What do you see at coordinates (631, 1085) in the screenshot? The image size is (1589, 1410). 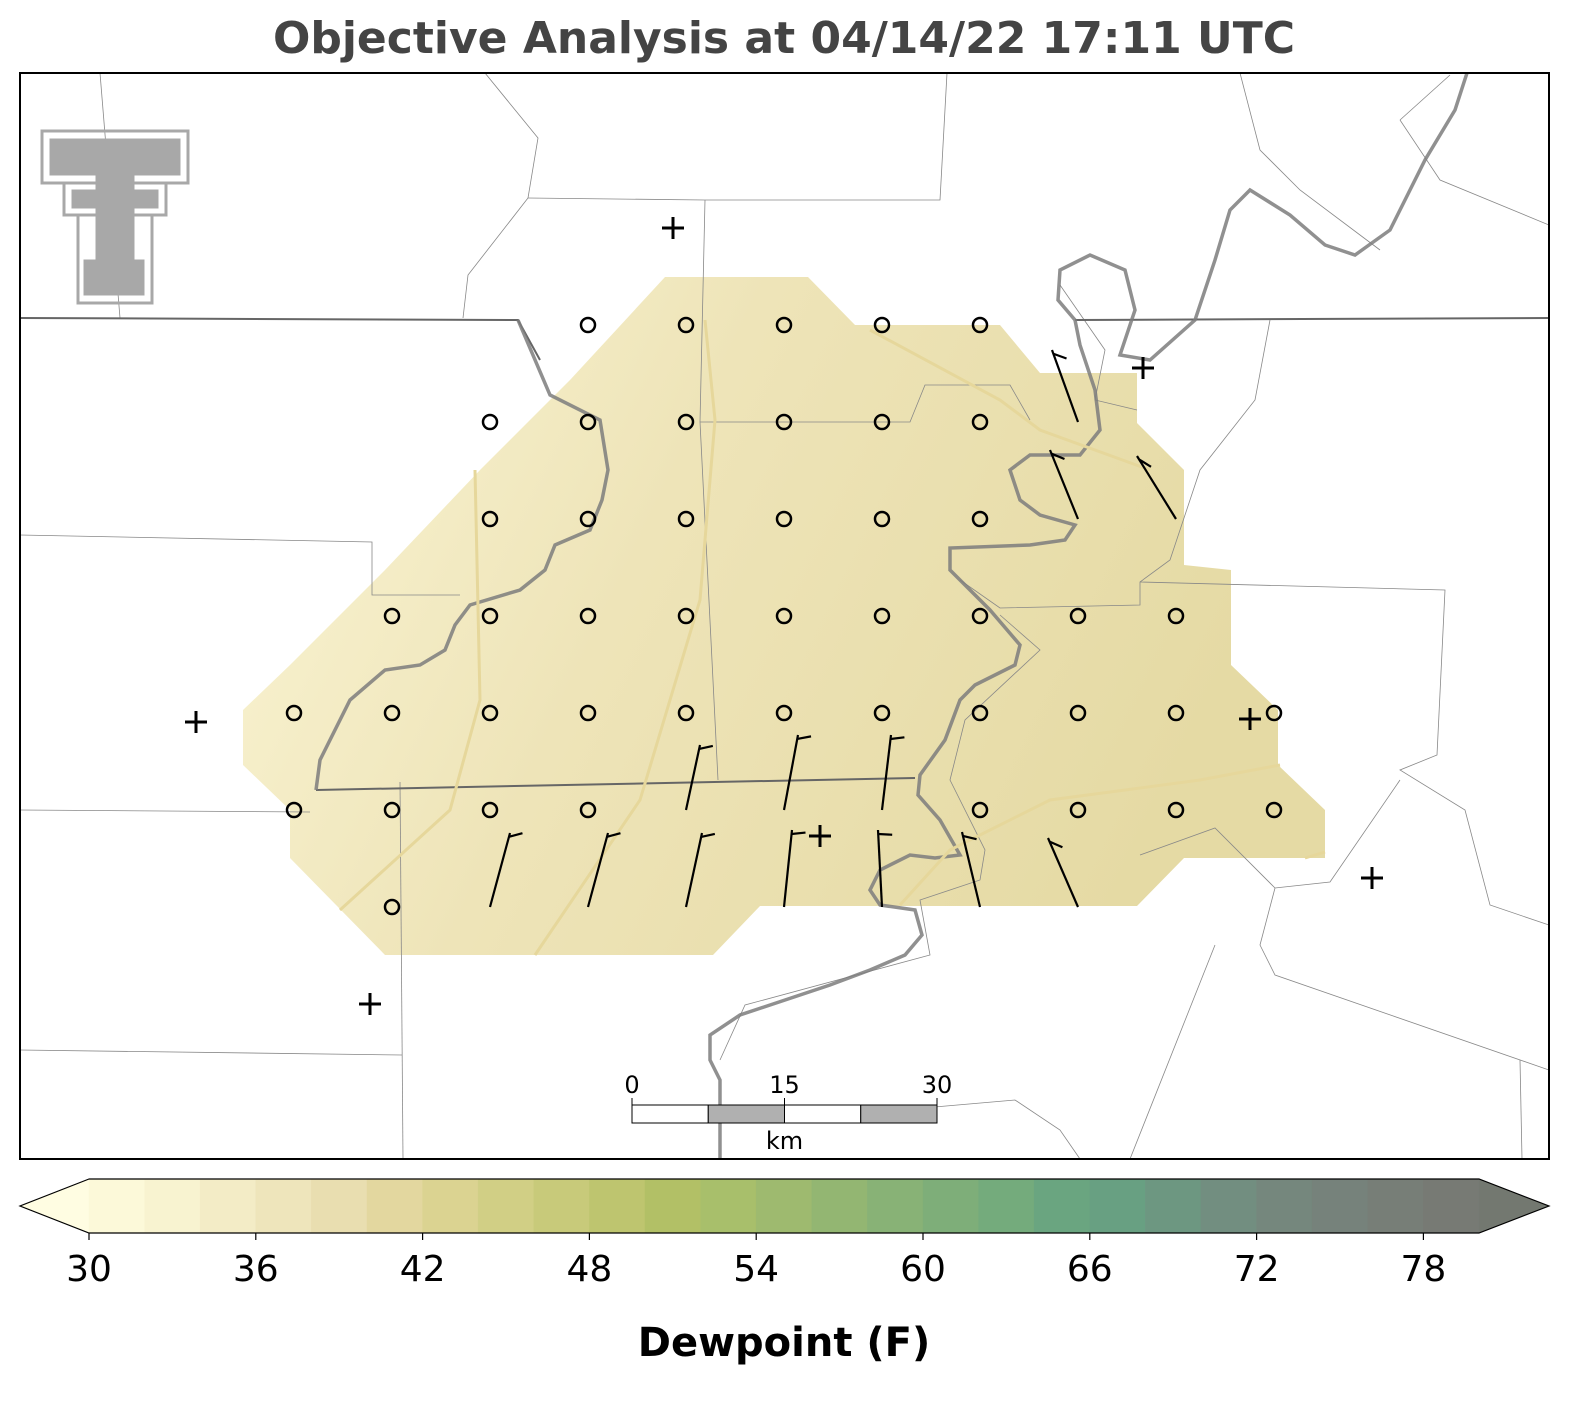 I see `scale-label: 0` at bounding box center [631, 1085].